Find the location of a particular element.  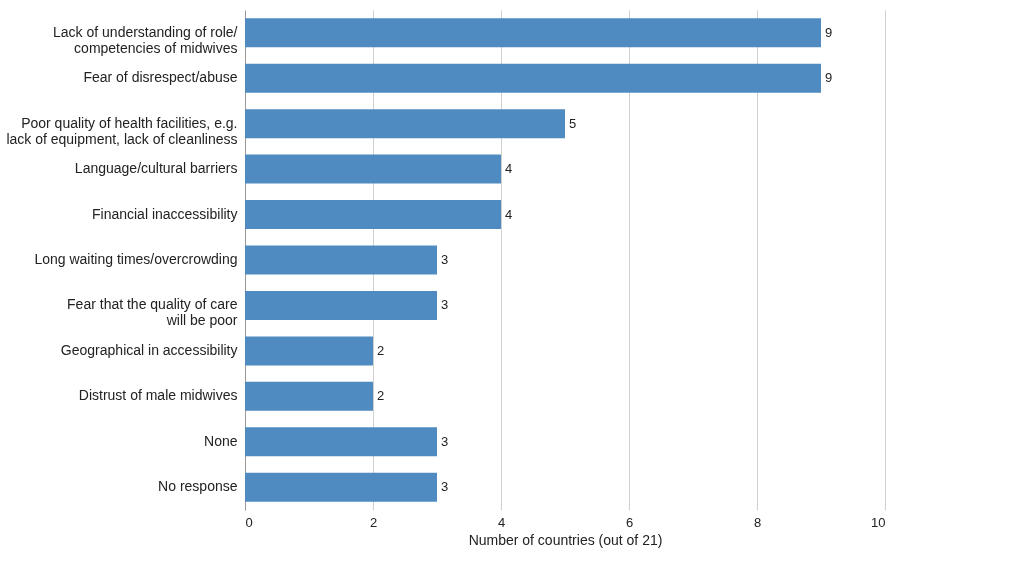

x-tick-label: 8 is located at coordinates (757, 522).